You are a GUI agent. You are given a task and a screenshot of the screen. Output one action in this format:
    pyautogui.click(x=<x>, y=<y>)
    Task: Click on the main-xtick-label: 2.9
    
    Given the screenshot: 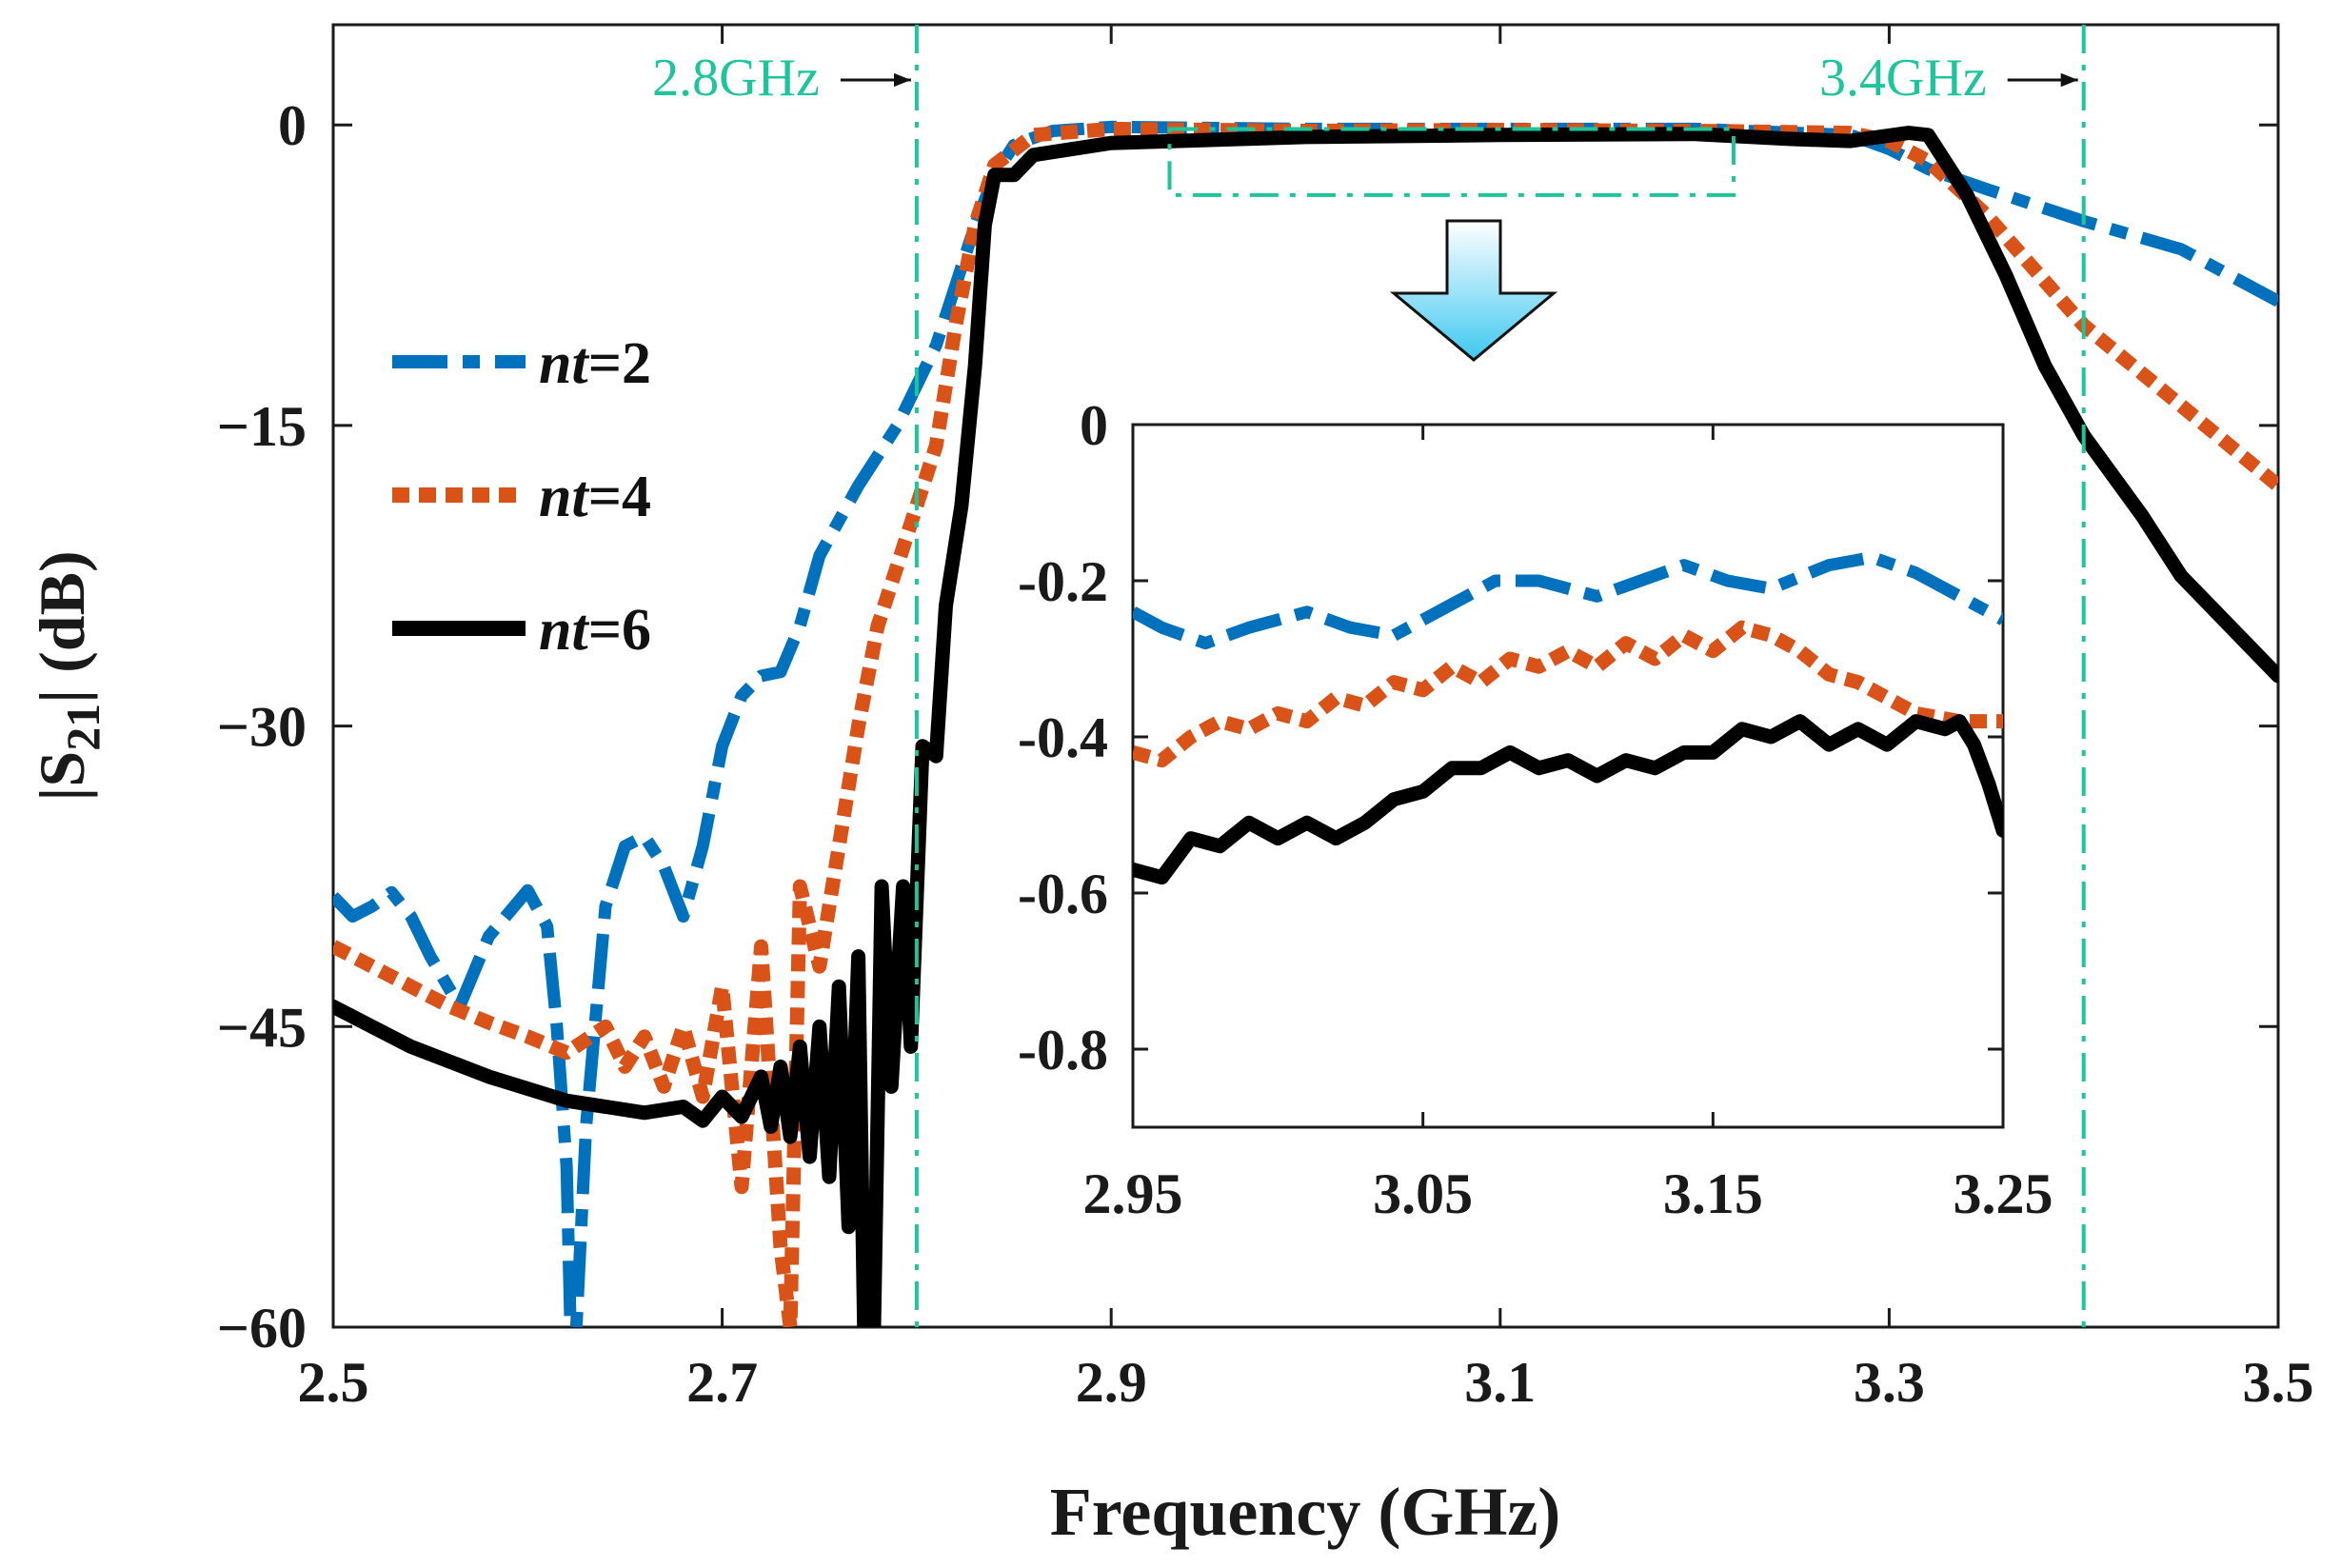 What is the action you would take?
    pyautogui.click(x=1111, y=1382)
    